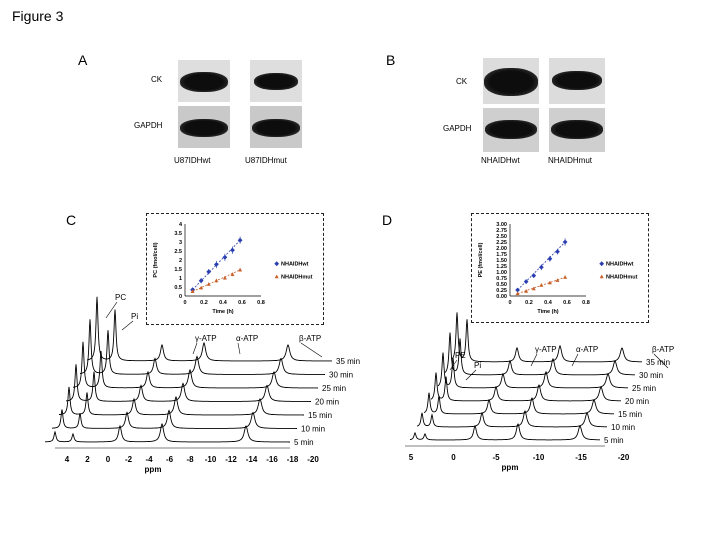 Image resolution: width=720 pixels, height=540 pixels. What do you see at coordinates (178, 234) in the screenshot?
I see `inset-c-y-tick-label: 3.5` at bounding box center [178, 234].